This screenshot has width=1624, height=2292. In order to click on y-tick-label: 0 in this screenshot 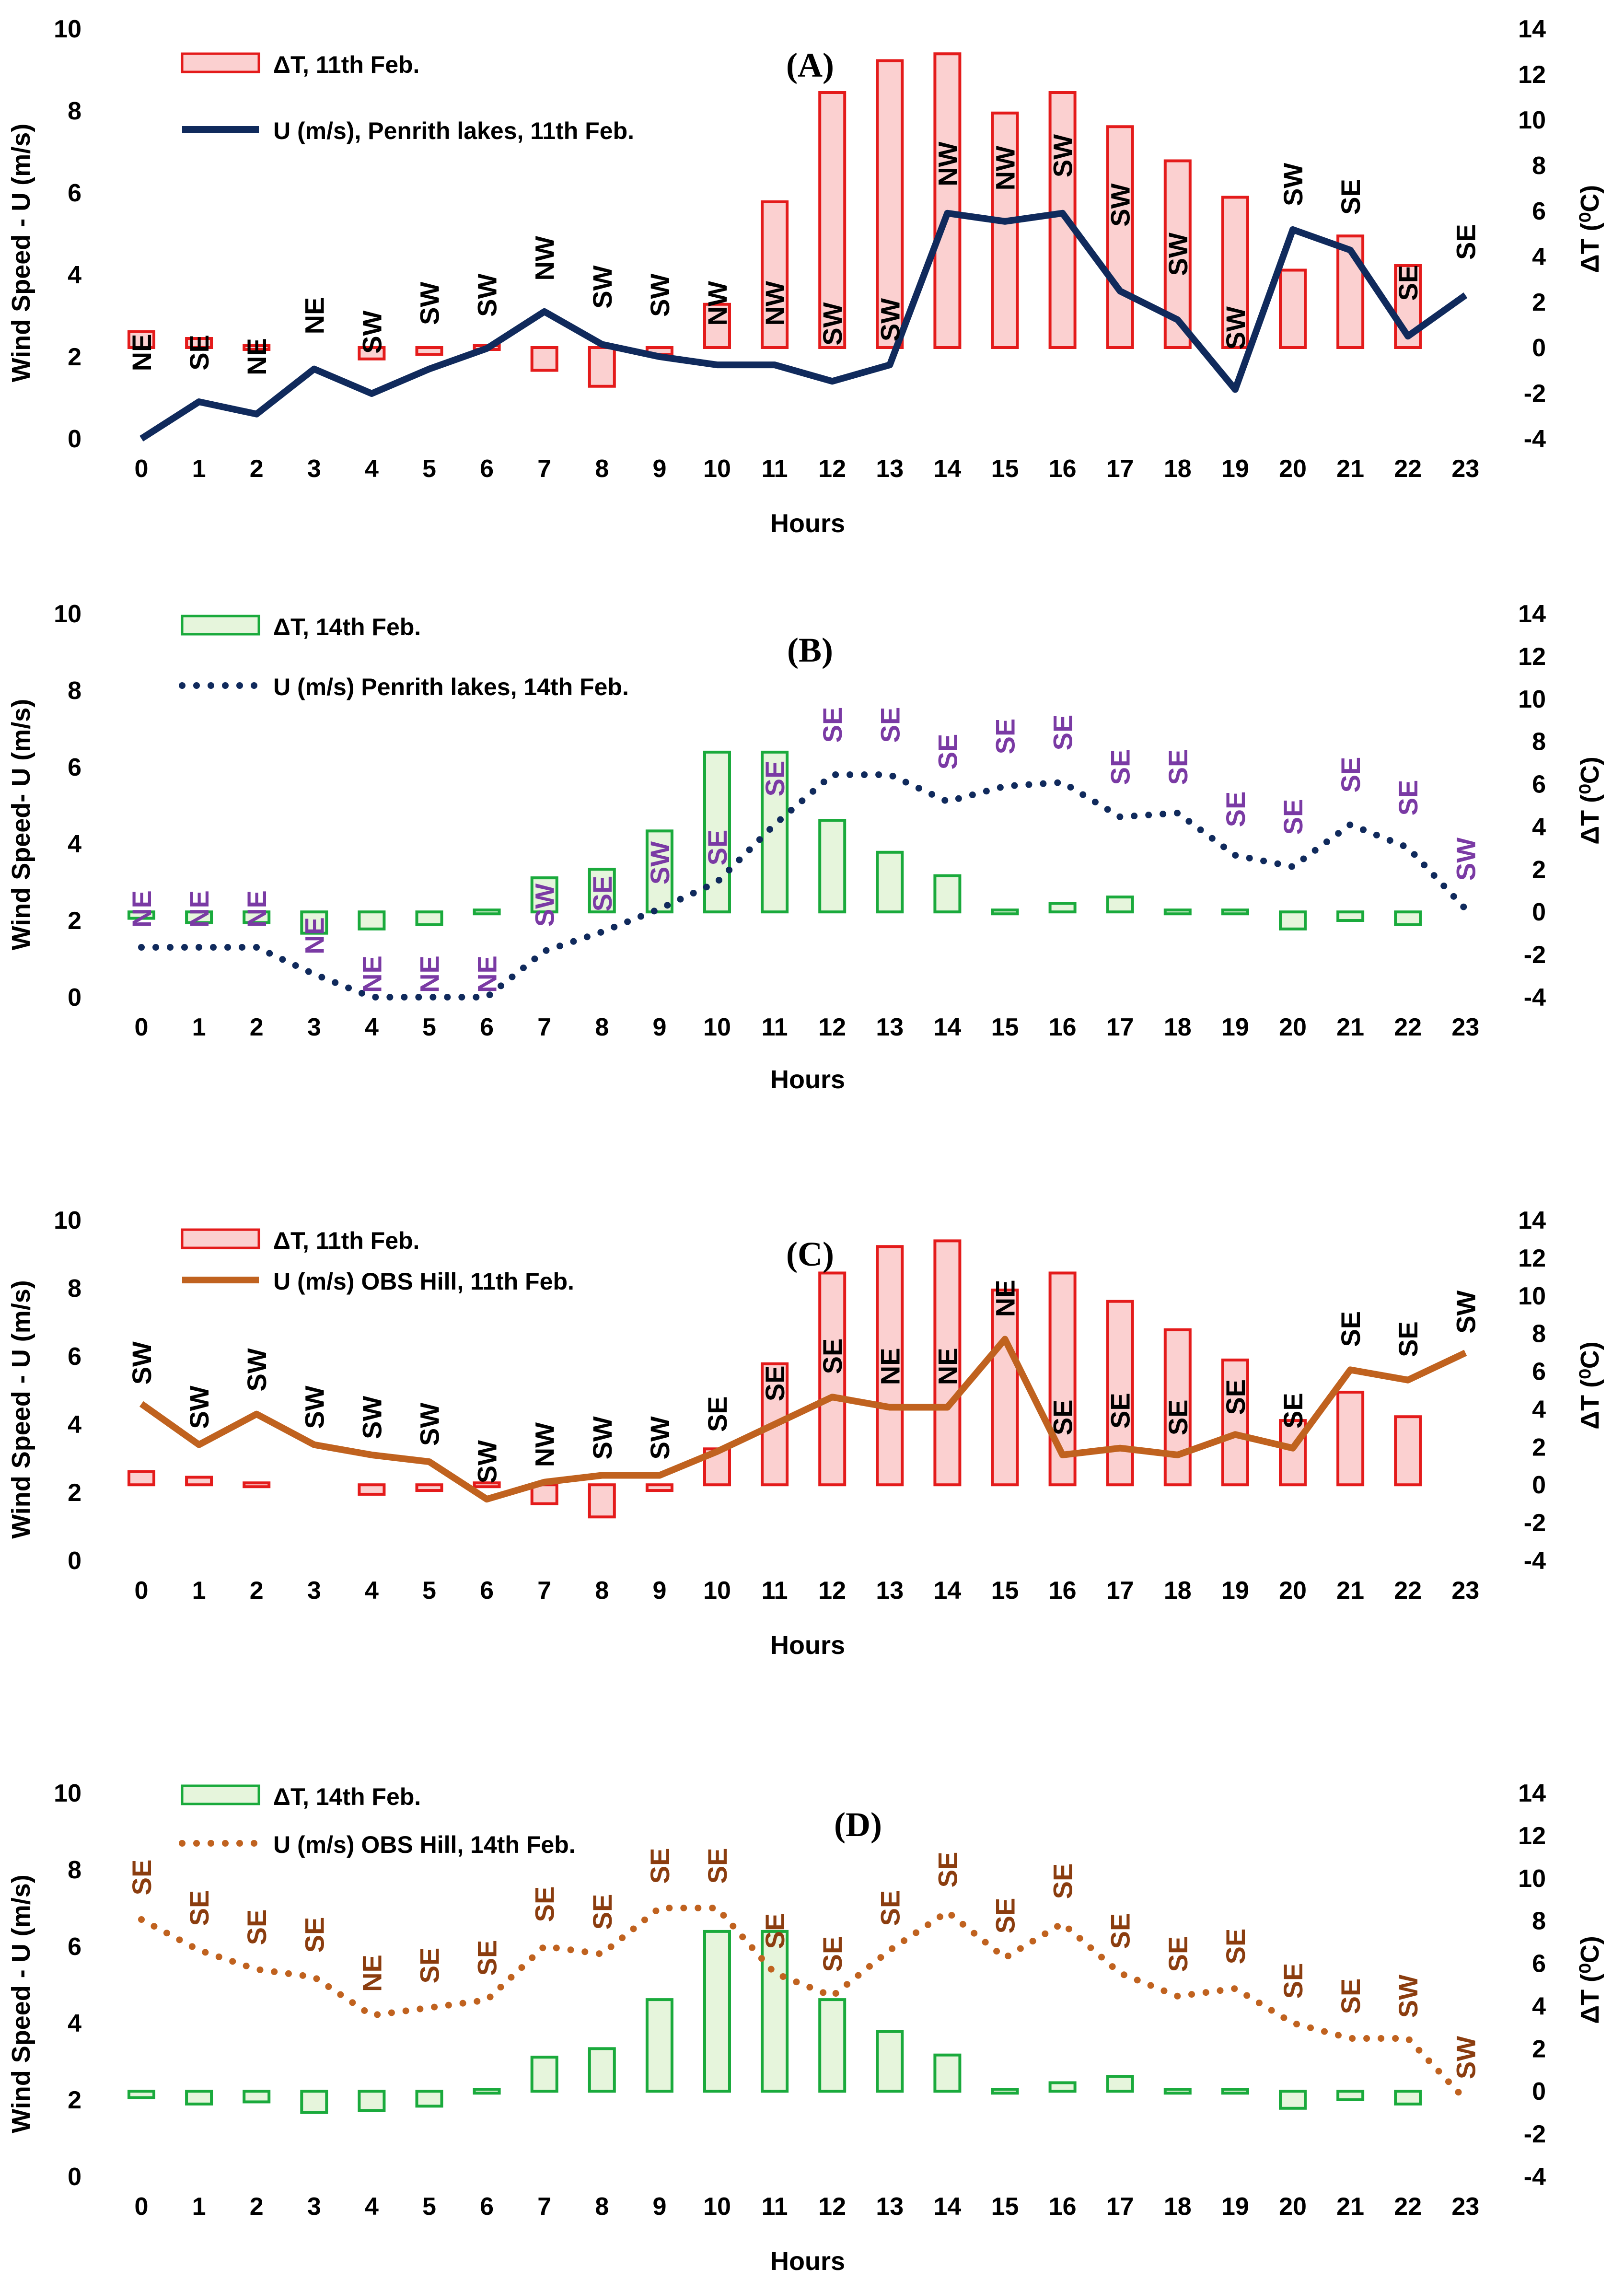, I will do `click(75, 2177)`.